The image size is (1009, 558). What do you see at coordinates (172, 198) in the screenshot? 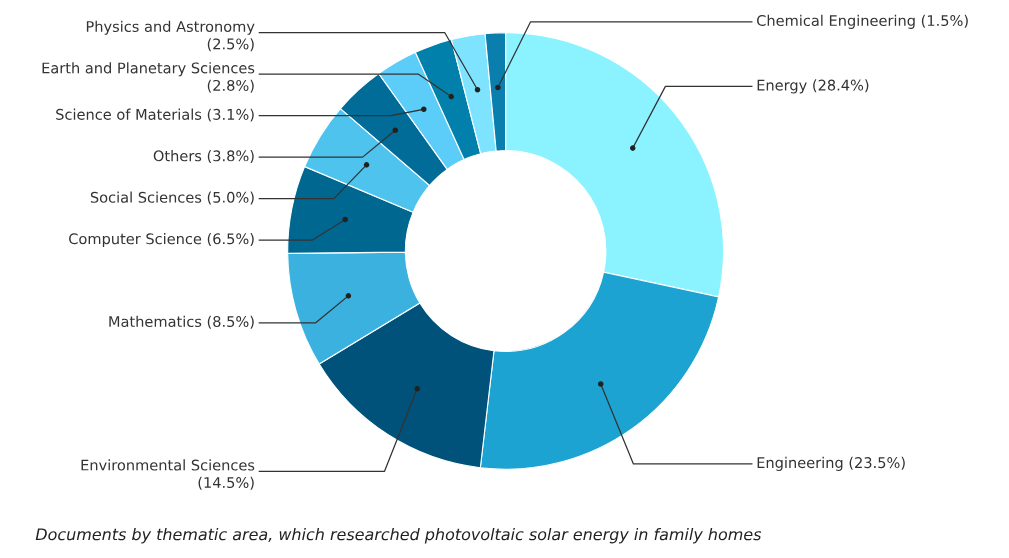
I see `slice-label: Social Sciences (5.0%)` at bounding box center [172, 198].